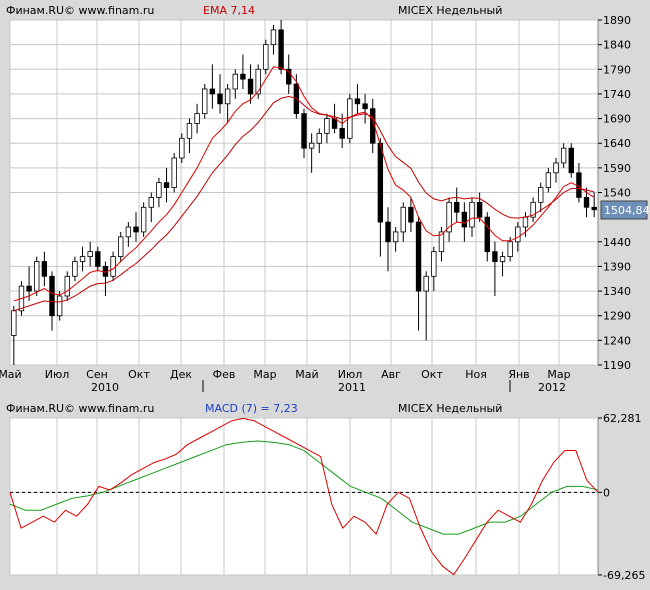 Image resolution: width=650 pixels, height=590 pixels. Describe the element at coordinates (617, 340) in the screenshot. I see `price-y-tick-label: 1240` at that location.